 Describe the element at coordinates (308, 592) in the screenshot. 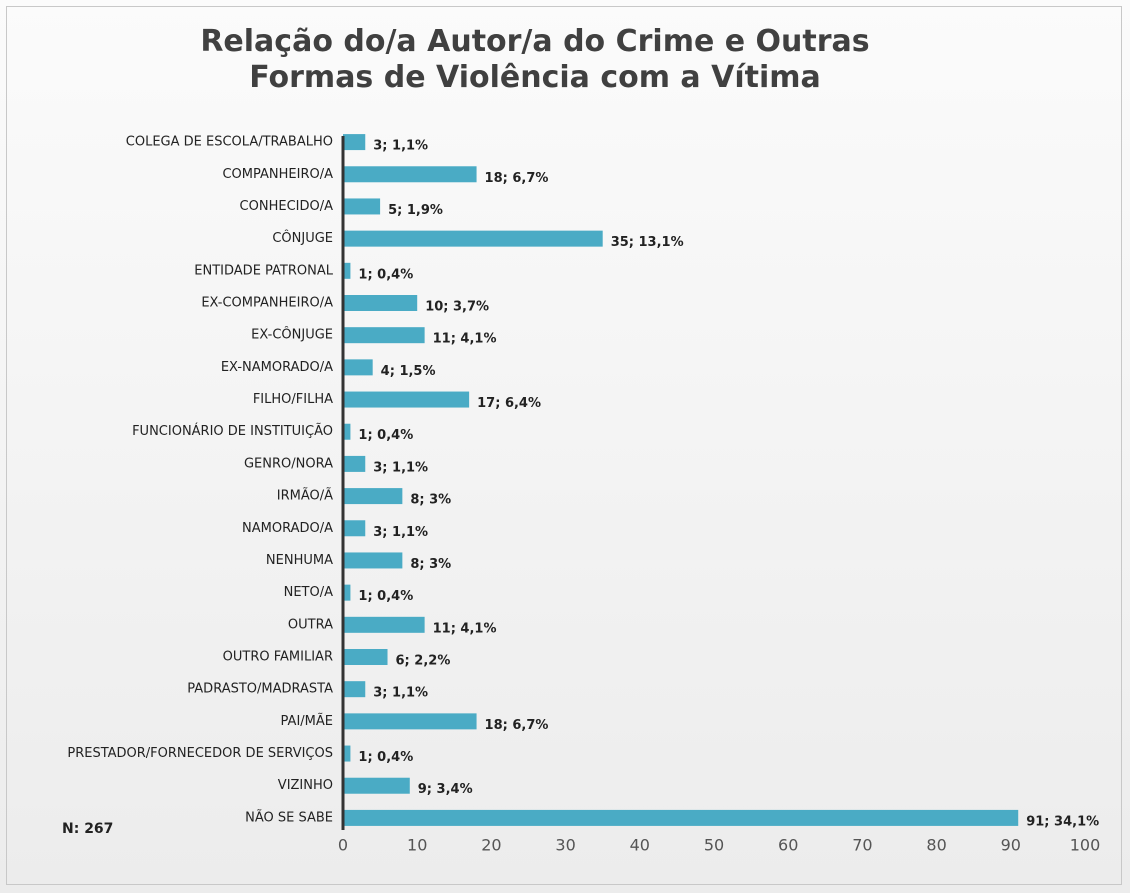

I see `y-tick-label: NETO/A` at that location.